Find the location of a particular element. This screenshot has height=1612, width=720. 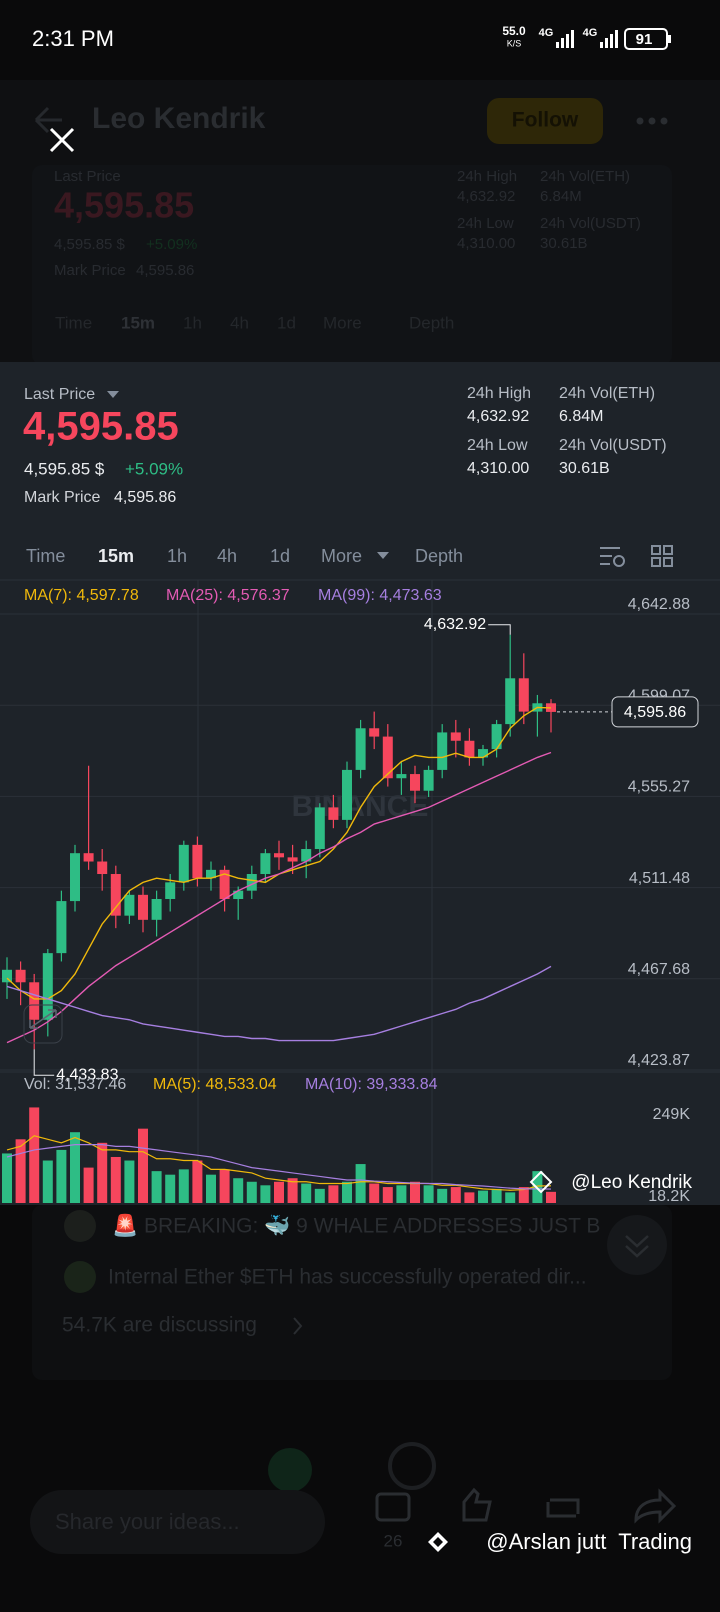

interval-tab: 4h is located at coordinates (227, 556).